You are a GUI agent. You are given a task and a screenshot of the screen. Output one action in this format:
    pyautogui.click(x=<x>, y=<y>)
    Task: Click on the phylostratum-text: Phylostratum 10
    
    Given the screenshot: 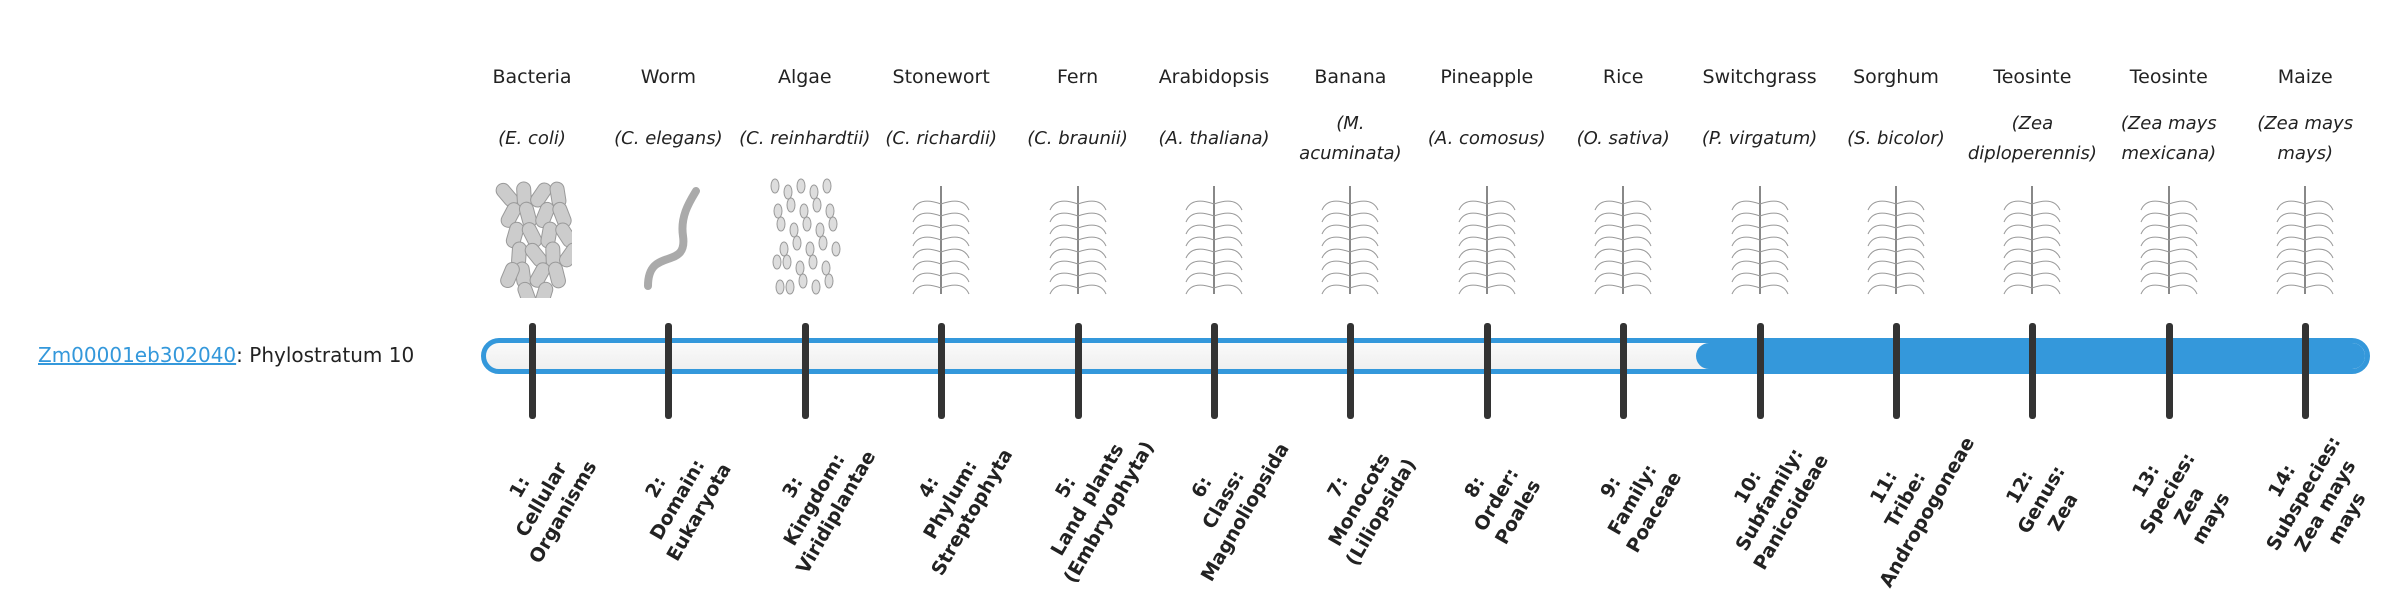 What is the action you would take?
    pyautogui.click(x=328, y=355)
    